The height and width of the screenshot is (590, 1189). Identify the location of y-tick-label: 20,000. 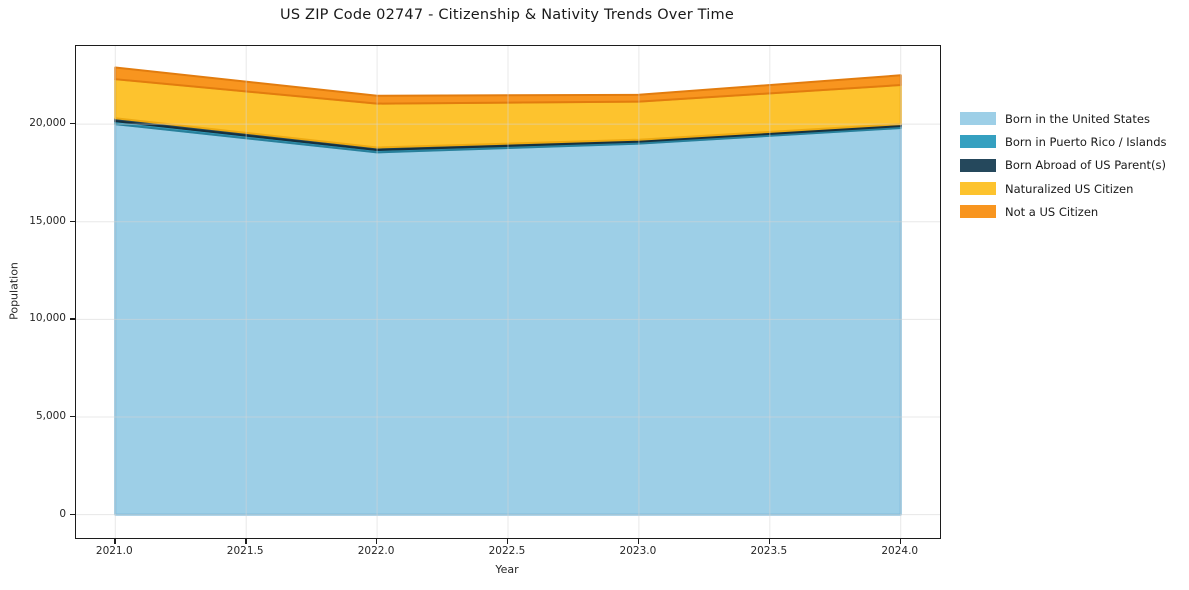
(47, 123).